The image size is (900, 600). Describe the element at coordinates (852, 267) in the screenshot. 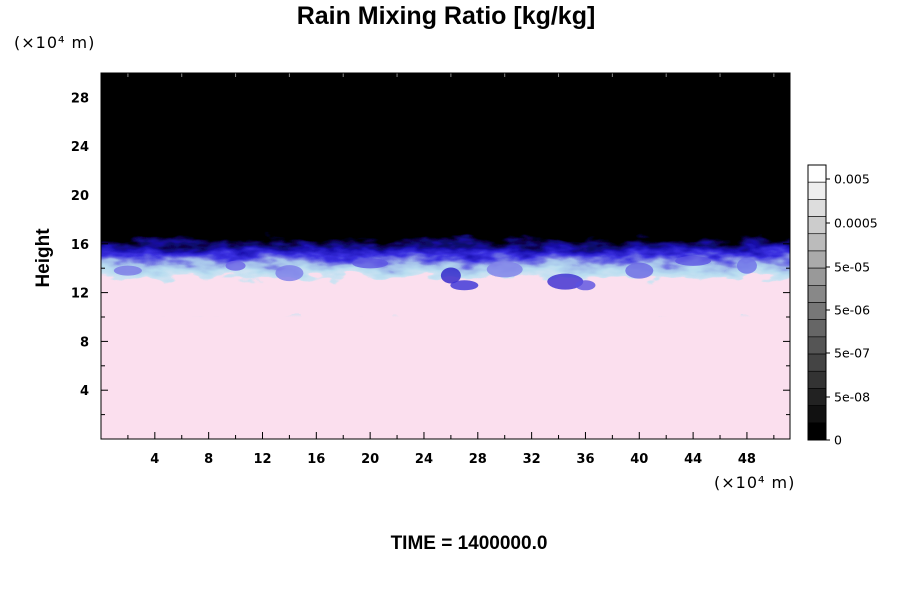

I see `colorbar-label: 5e-05` at that location.